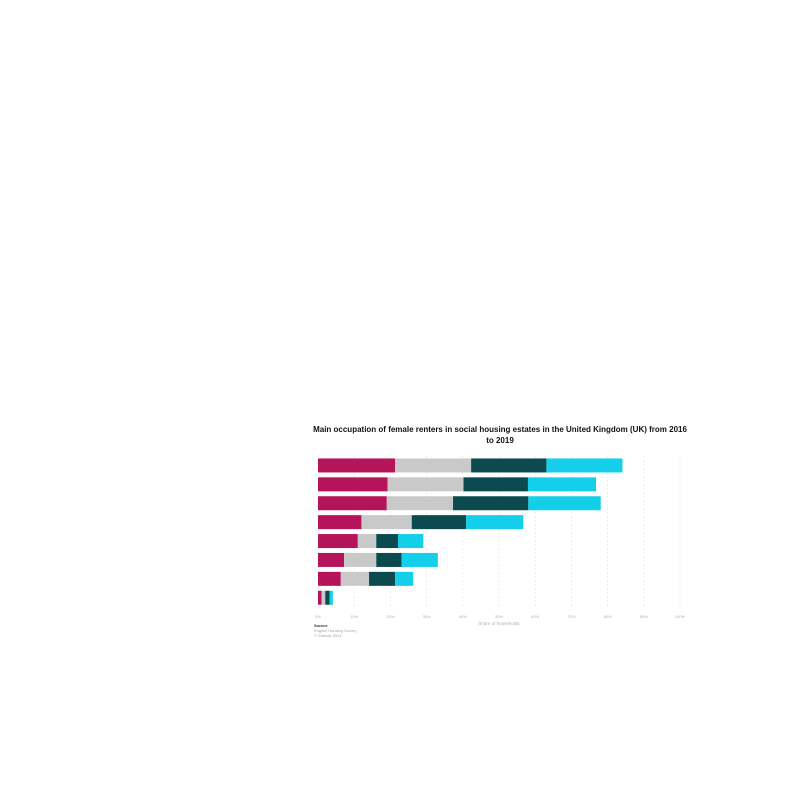 This screenshot has height=800, width=800. I want to click on x-axis-ticks: 0% 10% 20% 30% 40% 50% 60% 70% 80% 90% 100%, so click(500, 616).